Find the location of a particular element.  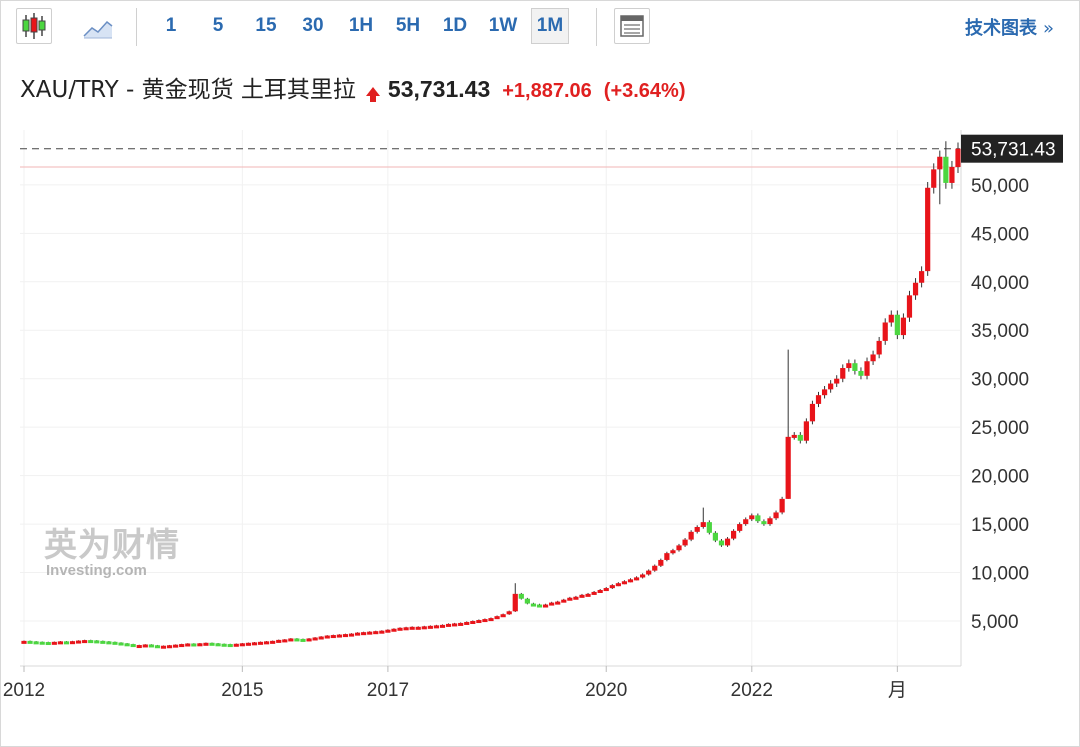

tech-chart-link: 技术图表» is located at coordinates (1009, 27).